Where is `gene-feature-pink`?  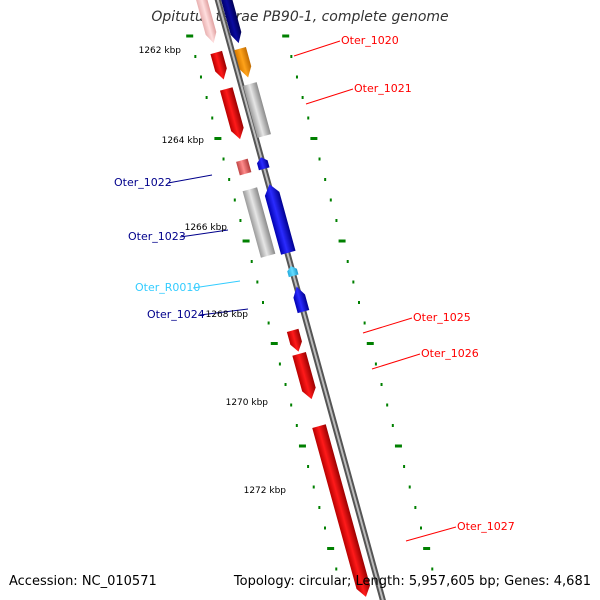 gene-feature-pink is located at coordinates (207, 22).